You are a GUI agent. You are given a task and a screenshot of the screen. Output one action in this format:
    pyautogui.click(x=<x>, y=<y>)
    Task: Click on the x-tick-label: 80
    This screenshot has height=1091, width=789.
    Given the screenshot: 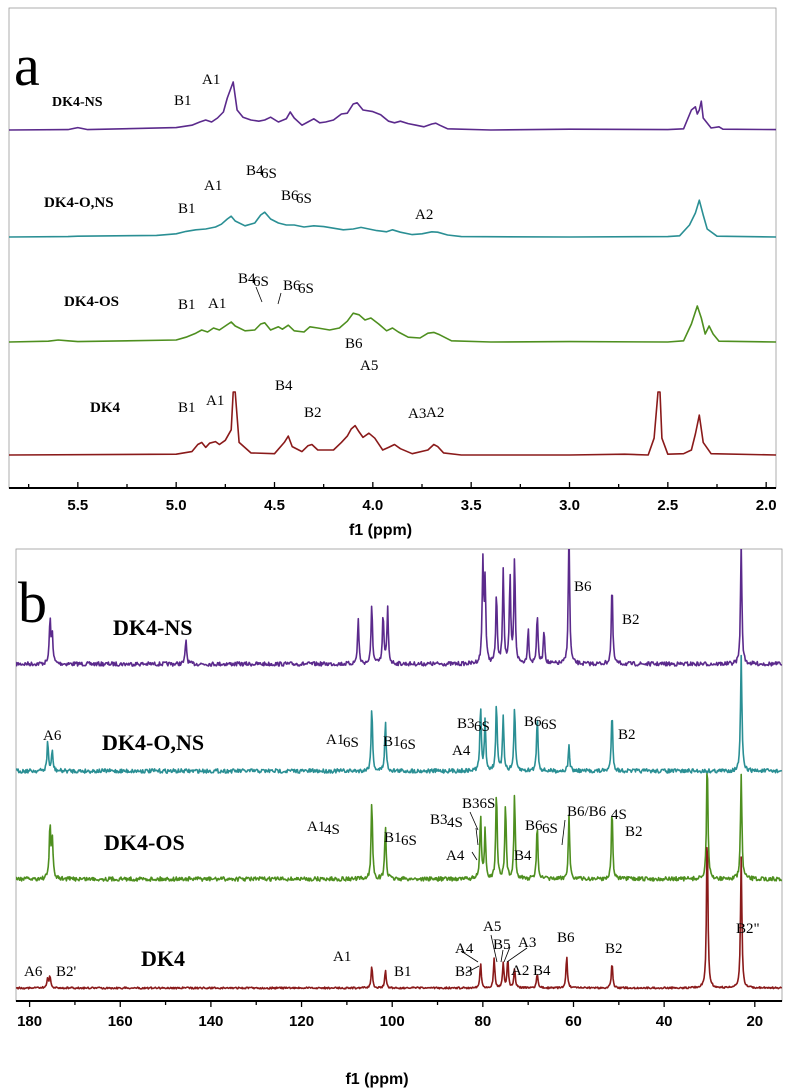 What is the action you would take?
    pyautogui.click(x=483, y=1021)
    